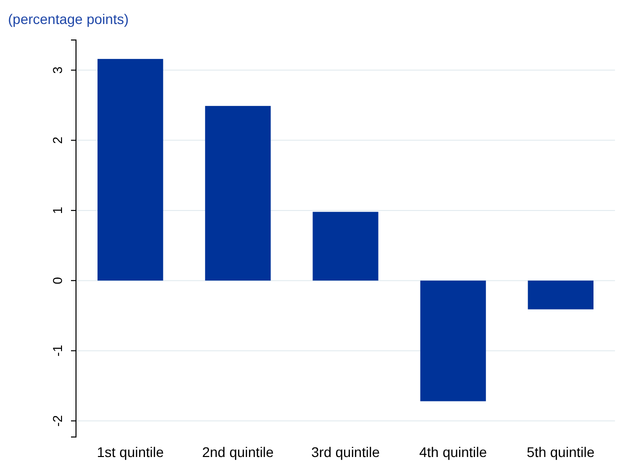 This screenshot has height=463, width=619. Describe the element at coordinates (560, 452) in the screenshot. I see `x-tick-label: 5th quintile` at that location.